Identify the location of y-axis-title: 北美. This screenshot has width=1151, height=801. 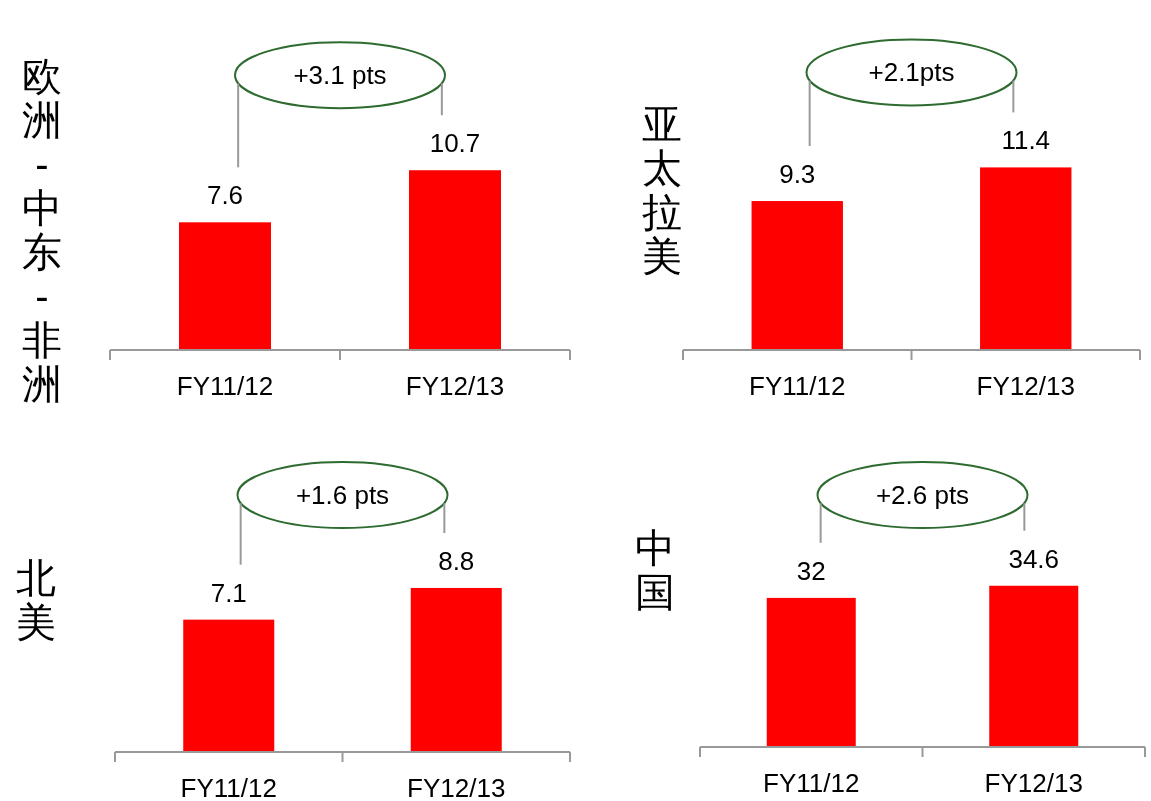
(36, 600).